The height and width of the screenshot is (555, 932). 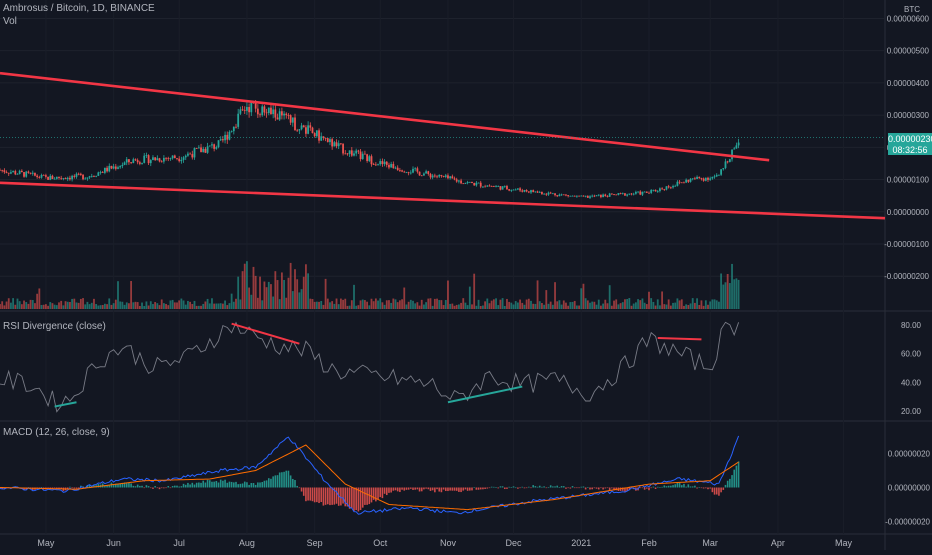 I want to click on trendline-lower, so click(x=443, y=200).